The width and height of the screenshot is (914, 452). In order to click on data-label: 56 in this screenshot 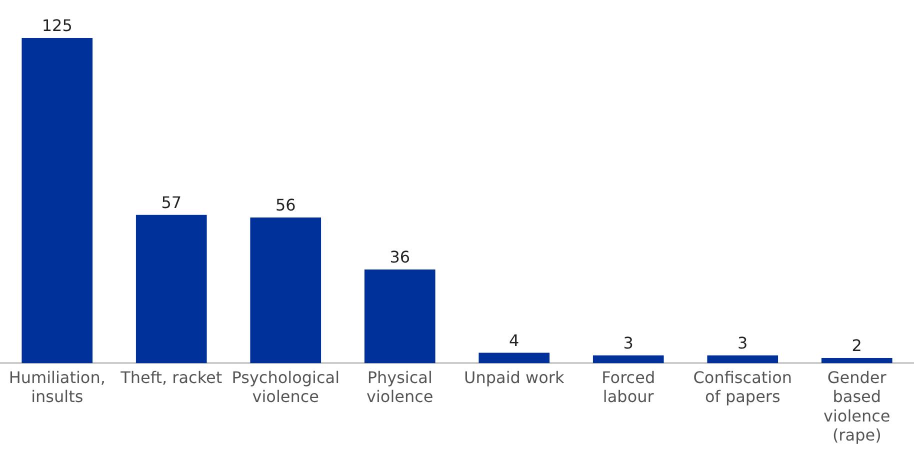, I will do `click(285, 205)`.